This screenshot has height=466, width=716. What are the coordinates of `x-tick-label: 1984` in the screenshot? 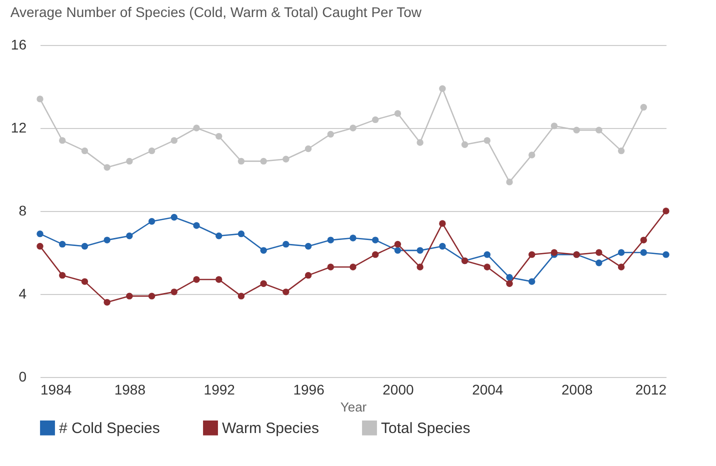 It's located at (56, 390).